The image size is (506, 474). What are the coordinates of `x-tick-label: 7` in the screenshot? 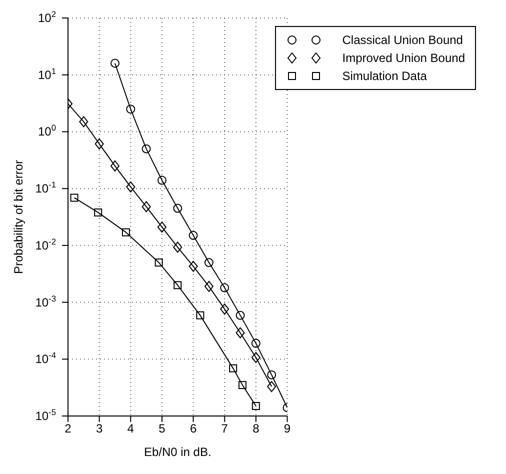 It's located at (224, 429).